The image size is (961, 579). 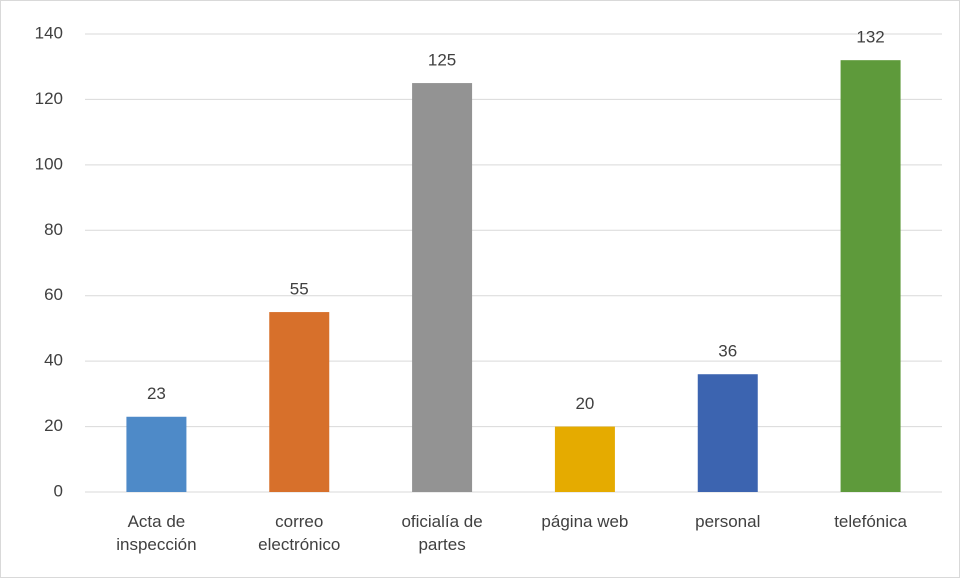 What do you see at coordinates (442, 533) in the screenshot?
I see `x-tick-label: oficialía de partes` at bounding box center [442, 533].